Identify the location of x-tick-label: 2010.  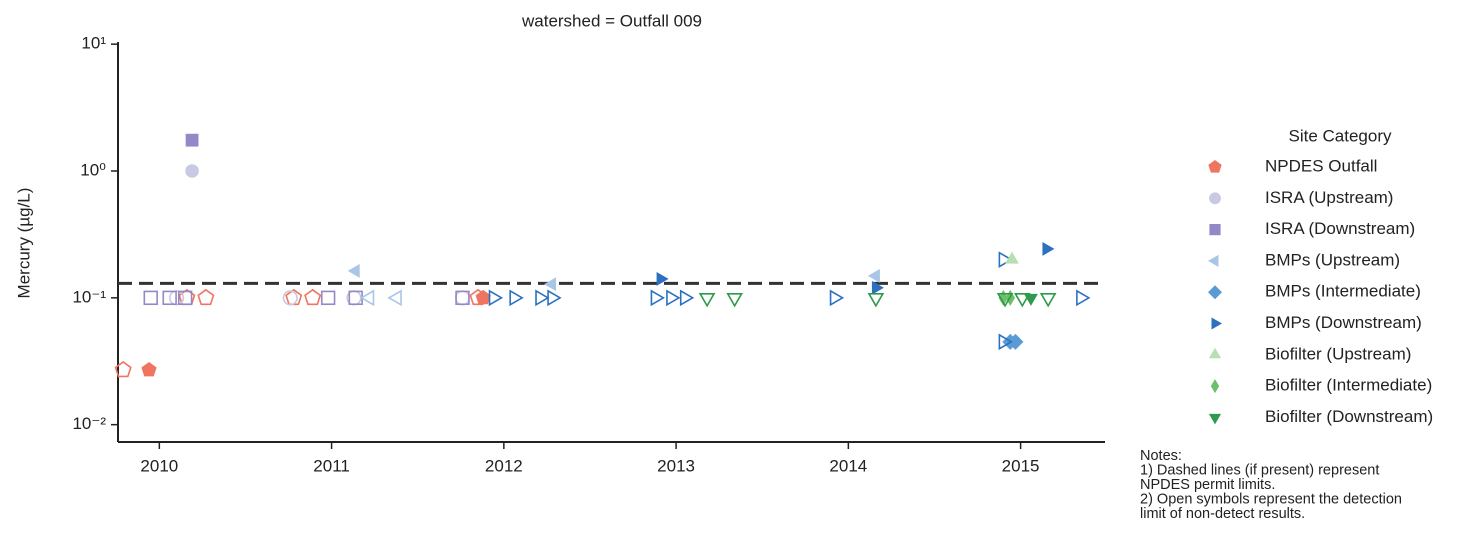
(159, 465).